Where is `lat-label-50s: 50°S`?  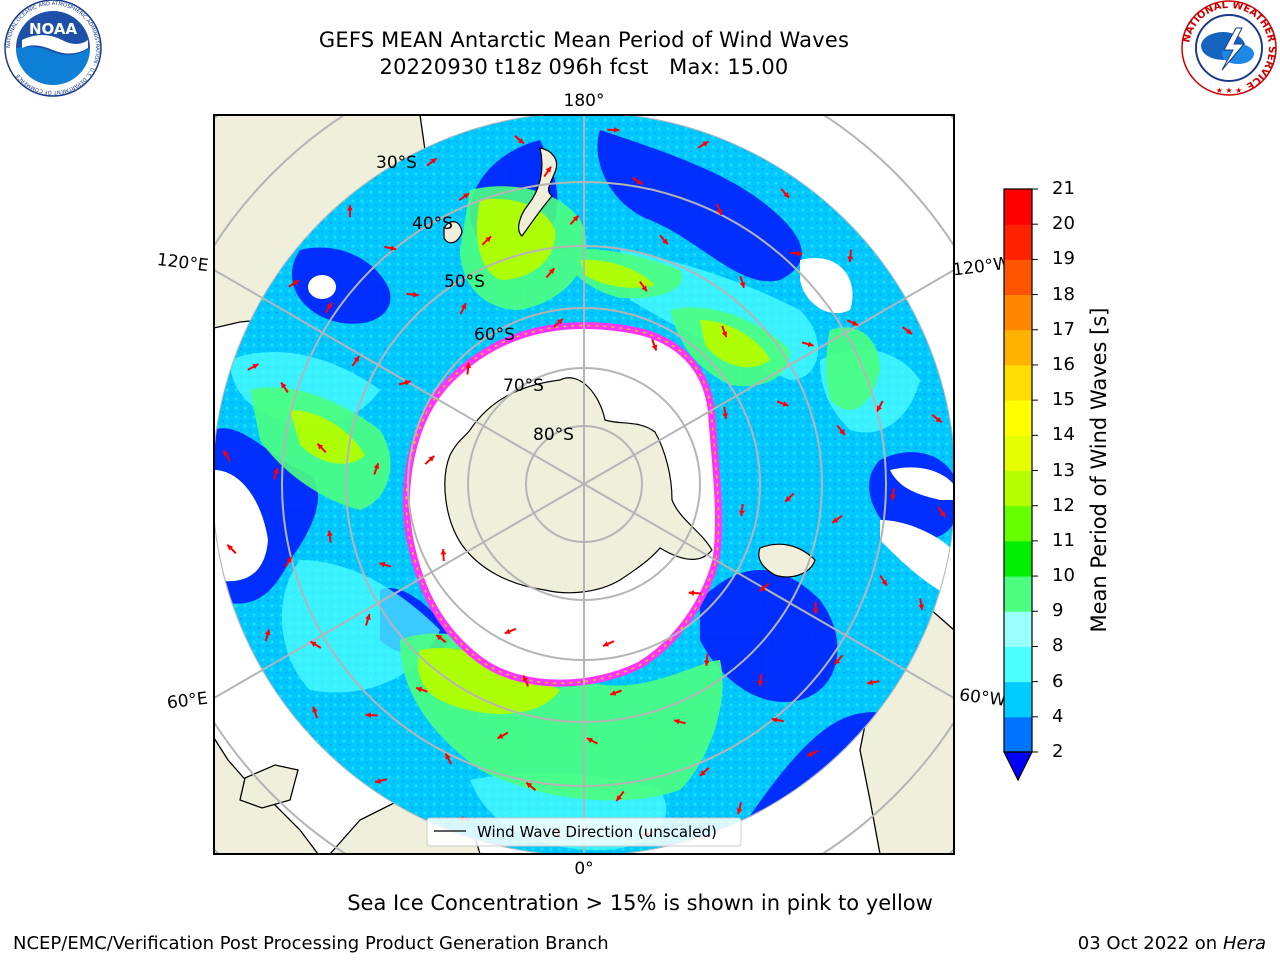 lat-label-50s: 50°S is located at coordinates (464, 282).